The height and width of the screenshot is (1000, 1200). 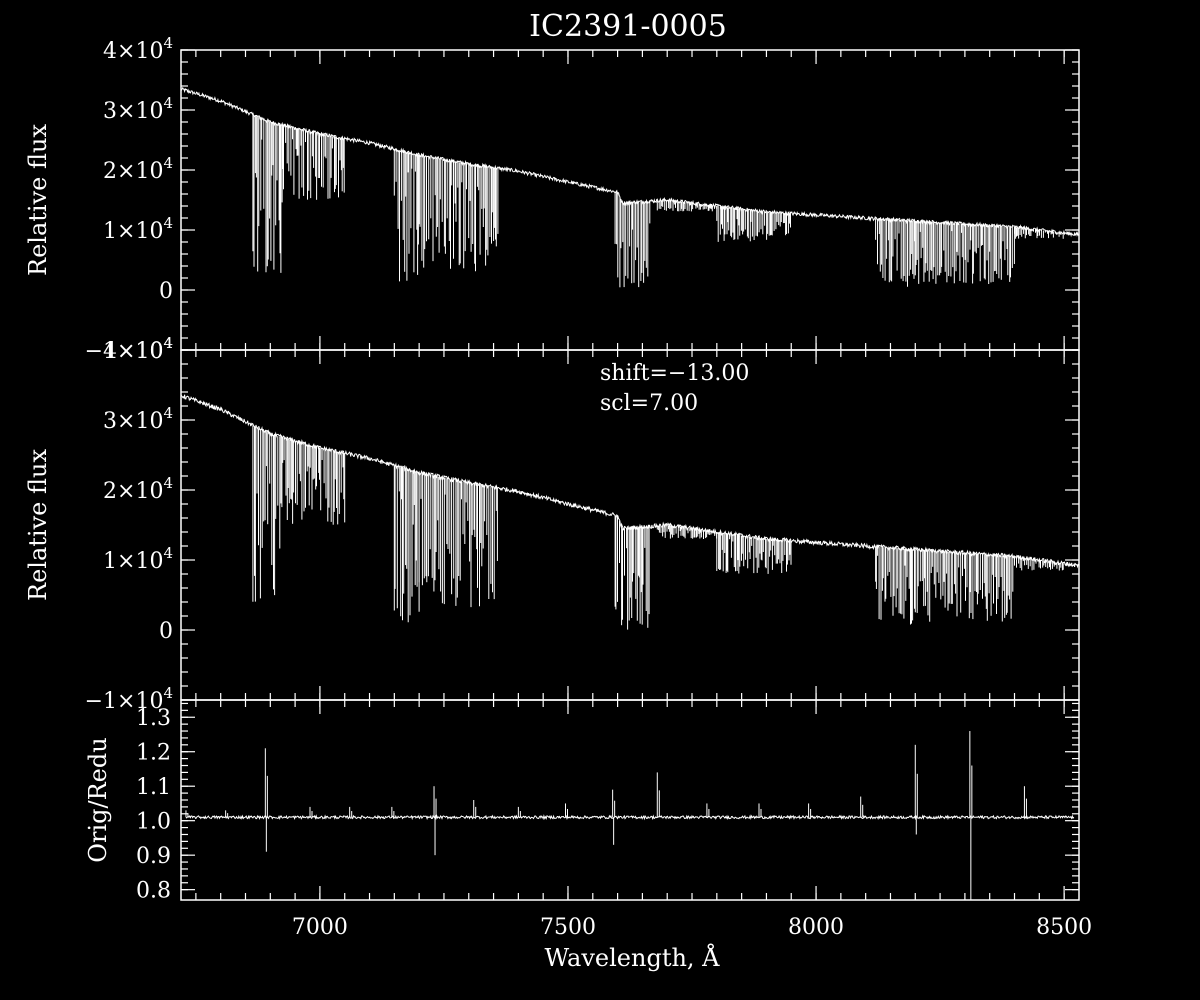 I want to click on panel-ratio-xticks, so click(x=630, y=800).